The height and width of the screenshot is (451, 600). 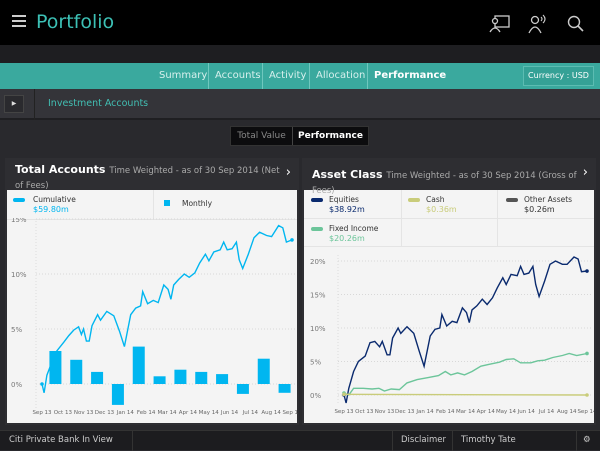 I want to click on x-tick-label: Jan 14, so click(x=424, y=412).